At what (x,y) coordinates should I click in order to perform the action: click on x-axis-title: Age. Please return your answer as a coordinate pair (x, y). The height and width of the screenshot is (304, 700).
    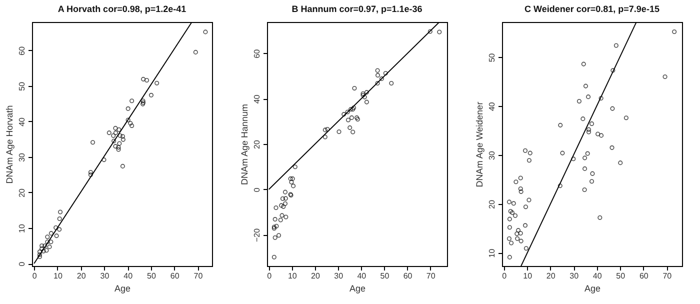
    Looking at the image, I should click on (357, 289).